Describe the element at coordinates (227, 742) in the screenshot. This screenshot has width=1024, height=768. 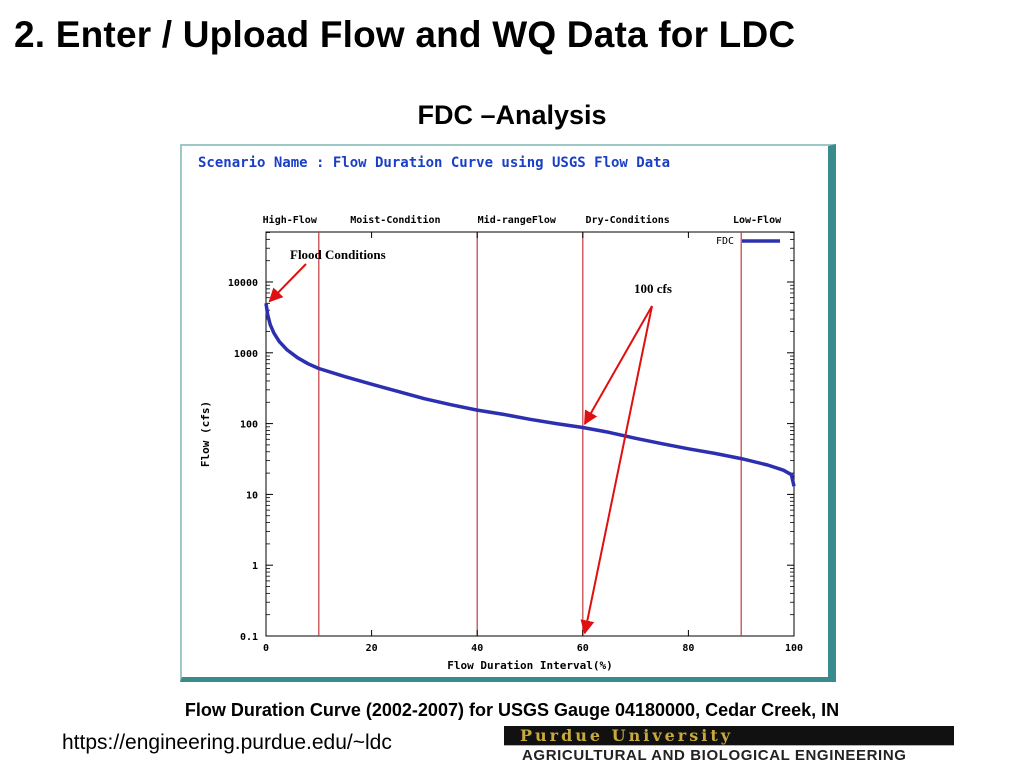
I see `source-url: https://engineering.purdue.edu/~ldc` at that location.